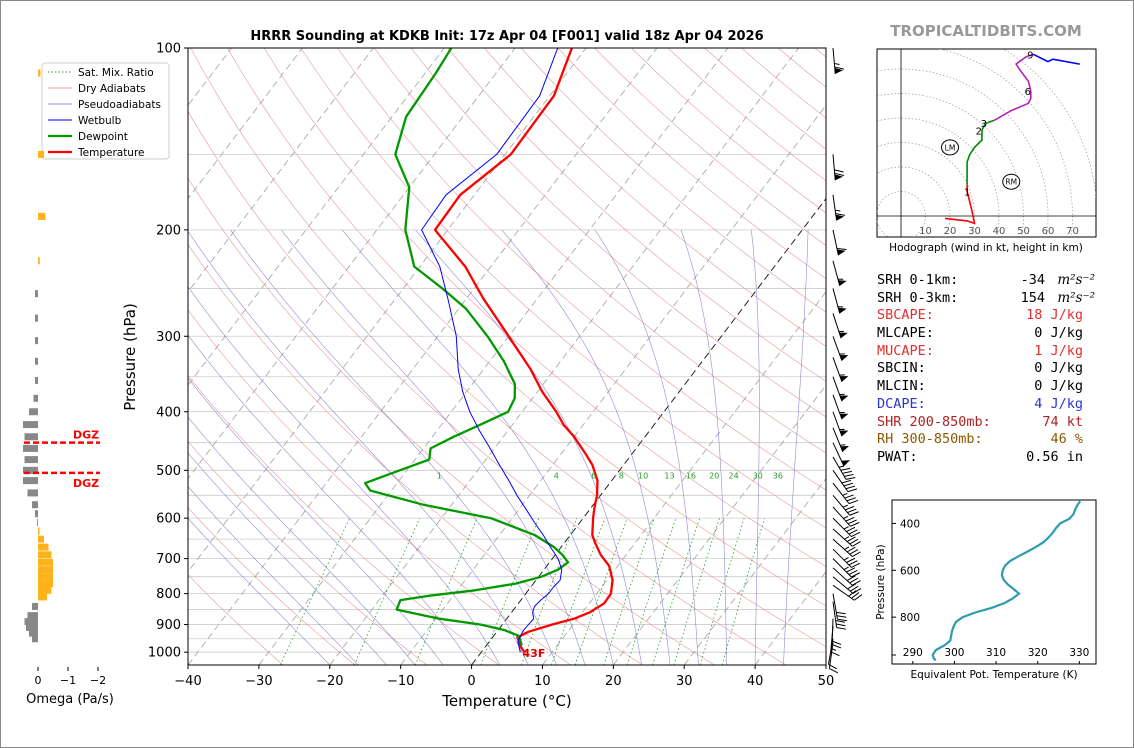  What do you see at coordinates (103, 137) in the screenshot?
I see `legend-label: Dewpoint` at bounding box center [103, 137].